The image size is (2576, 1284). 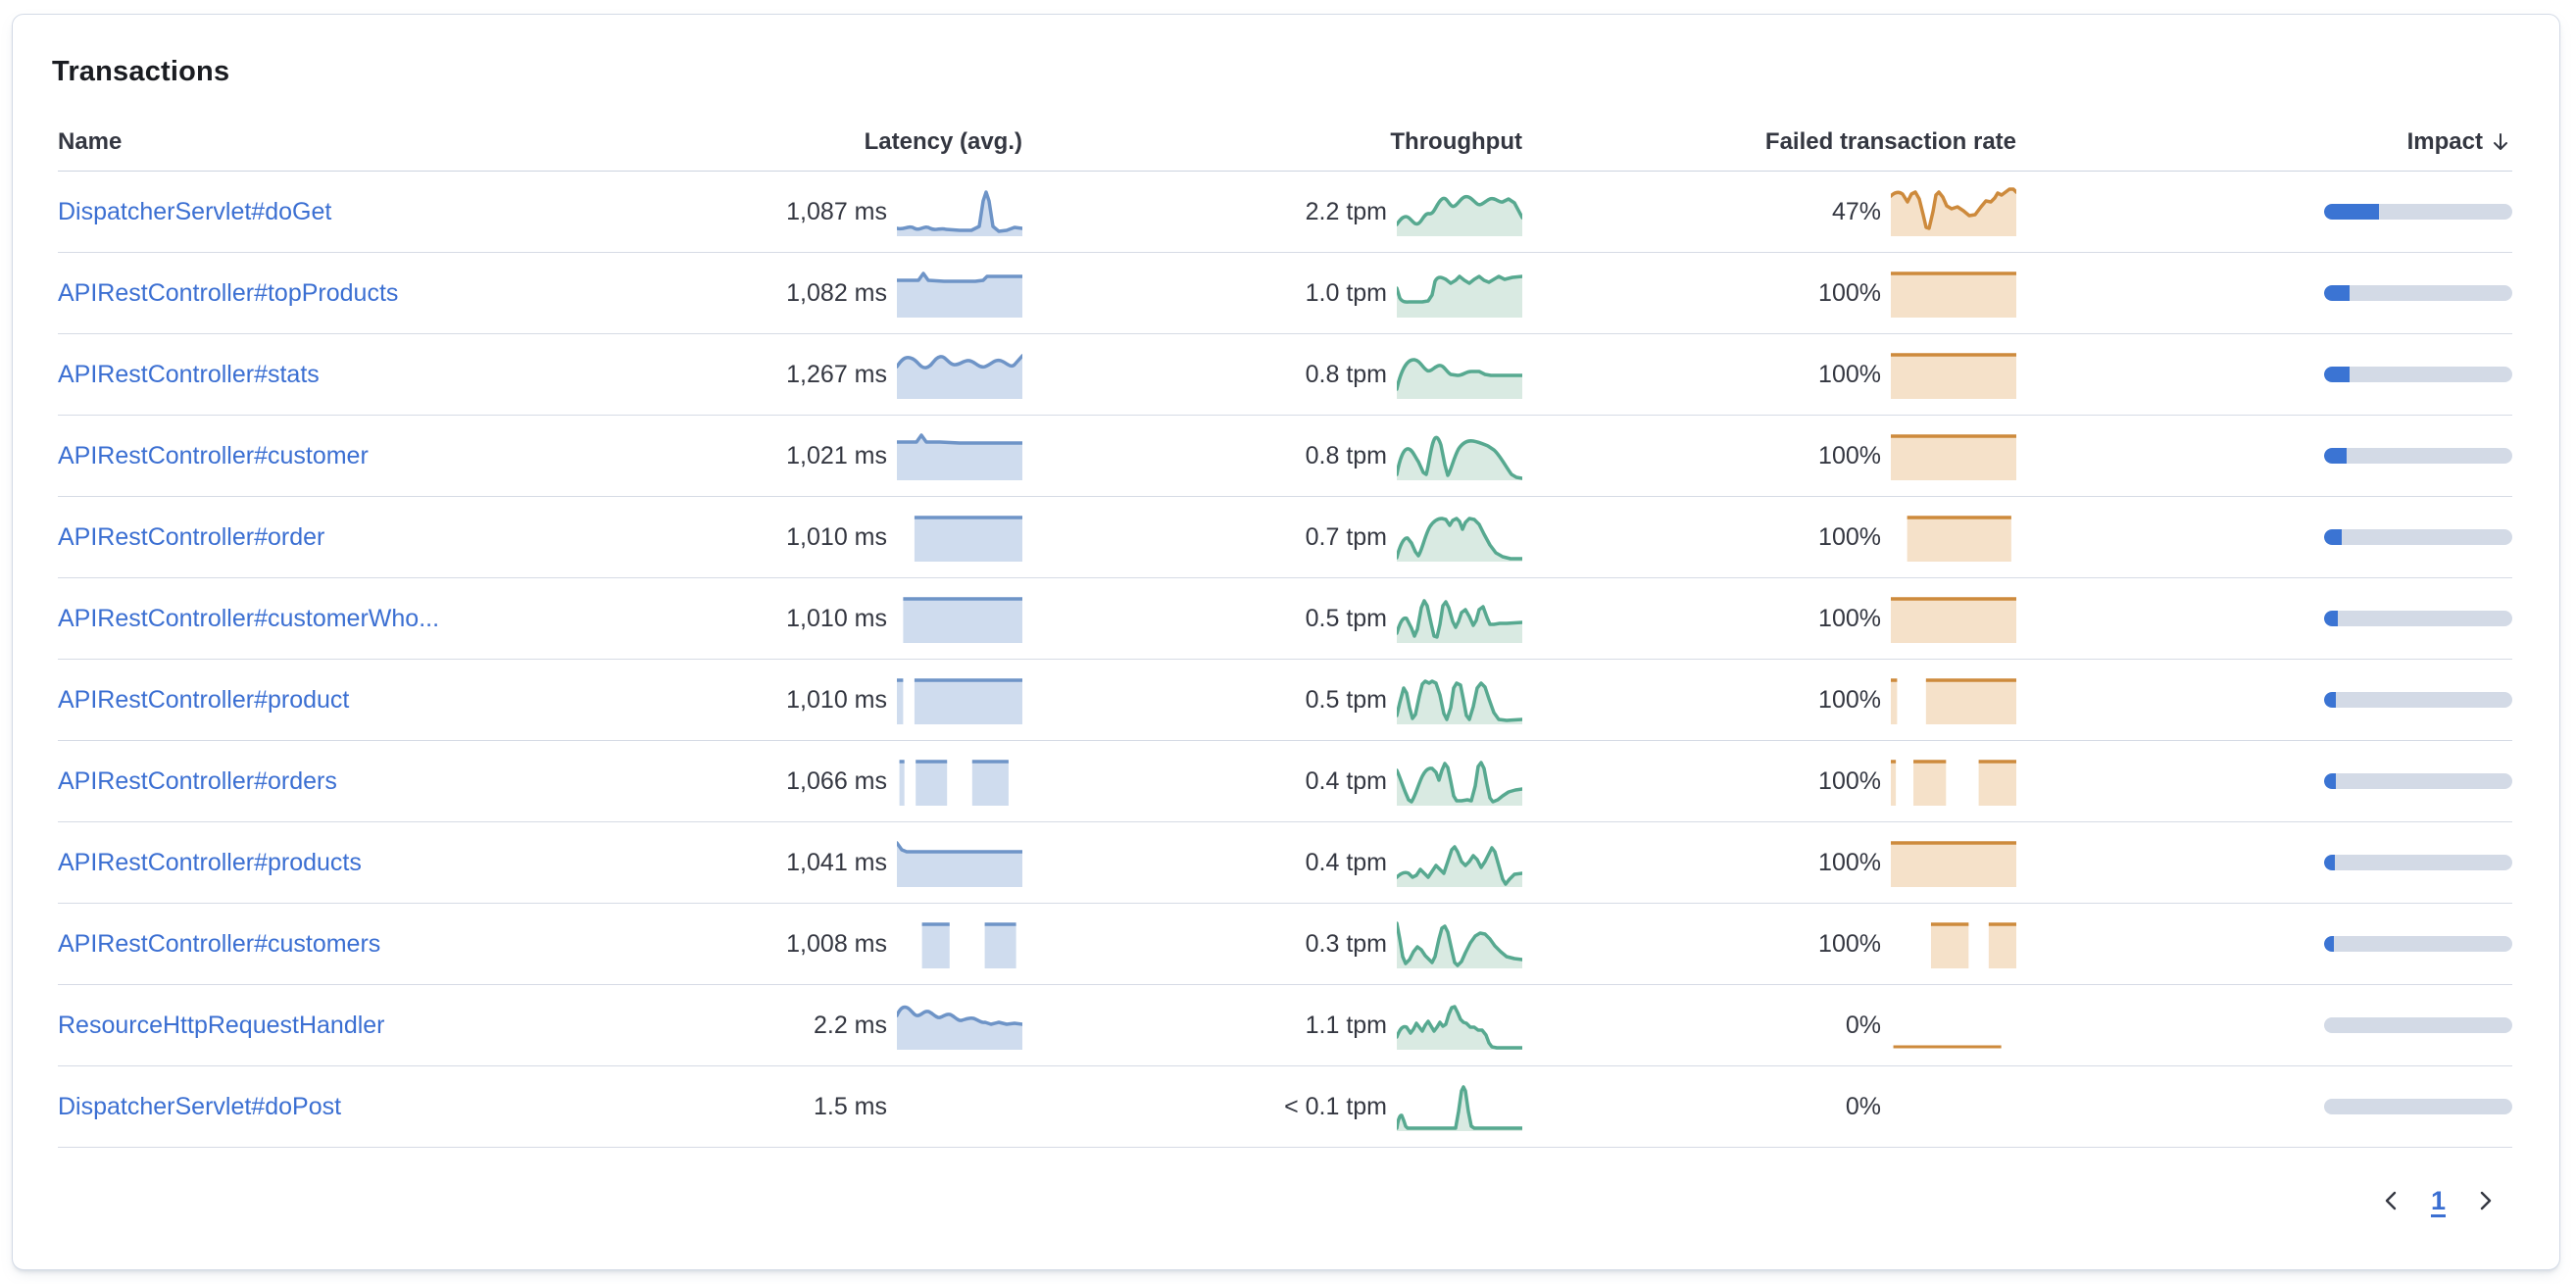 What do you see at coordinates (2484, 1200) in the screenshot?
I see `next-page-button` at bounding box center [2484, 1200].